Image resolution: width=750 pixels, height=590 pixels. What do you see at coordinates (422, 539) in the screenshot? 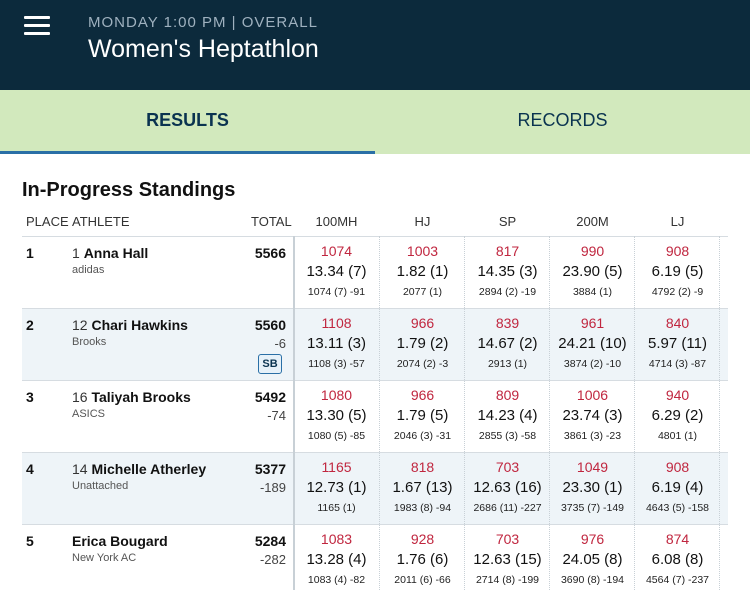
I see `event-points: 928` at bounding box center [422, 539].